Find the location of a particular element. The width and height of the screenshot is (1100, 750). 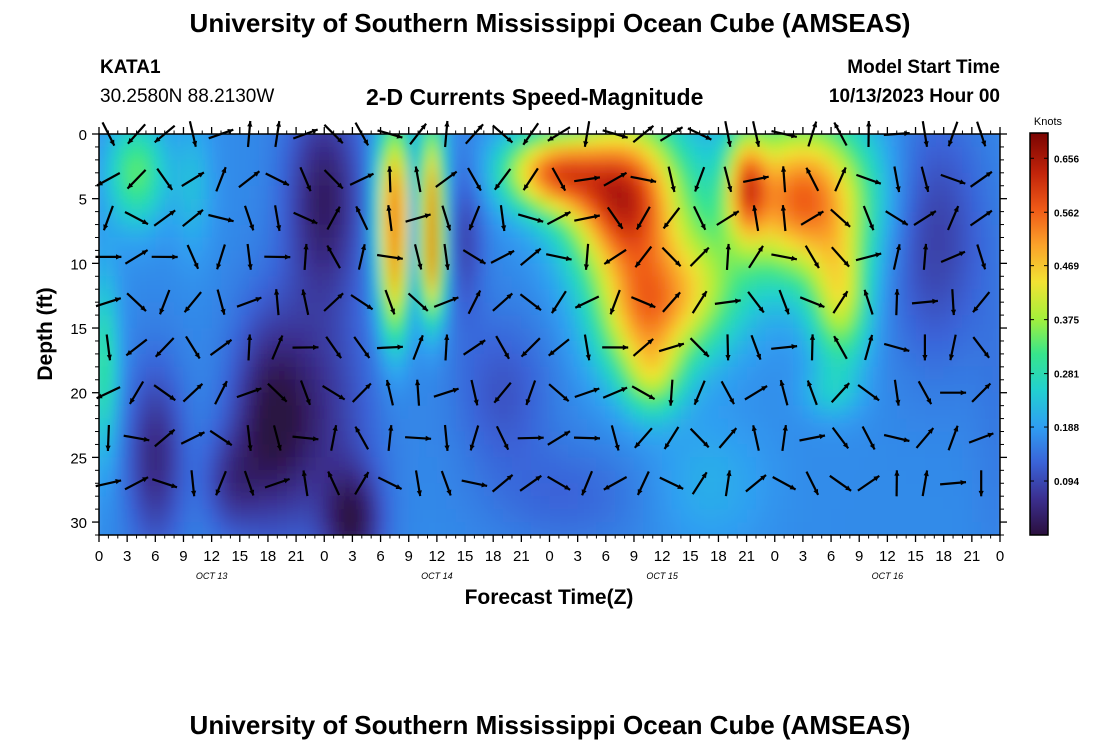

colorbar-tick-label: 0.375 is located at coordinates (1066, 321).